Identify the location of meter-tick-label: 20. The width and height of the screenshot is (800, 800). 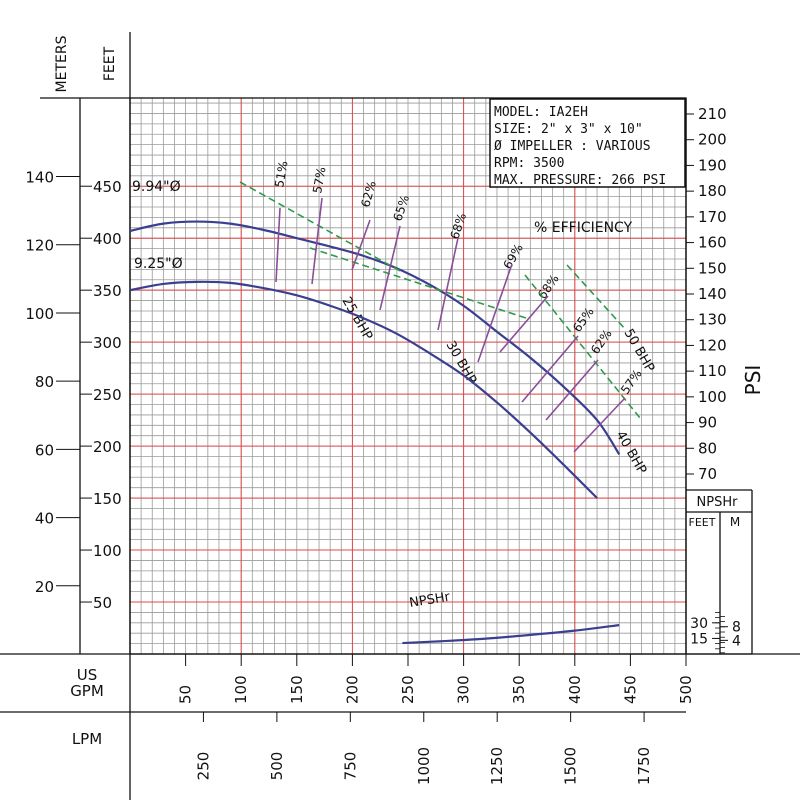
(44, 587).